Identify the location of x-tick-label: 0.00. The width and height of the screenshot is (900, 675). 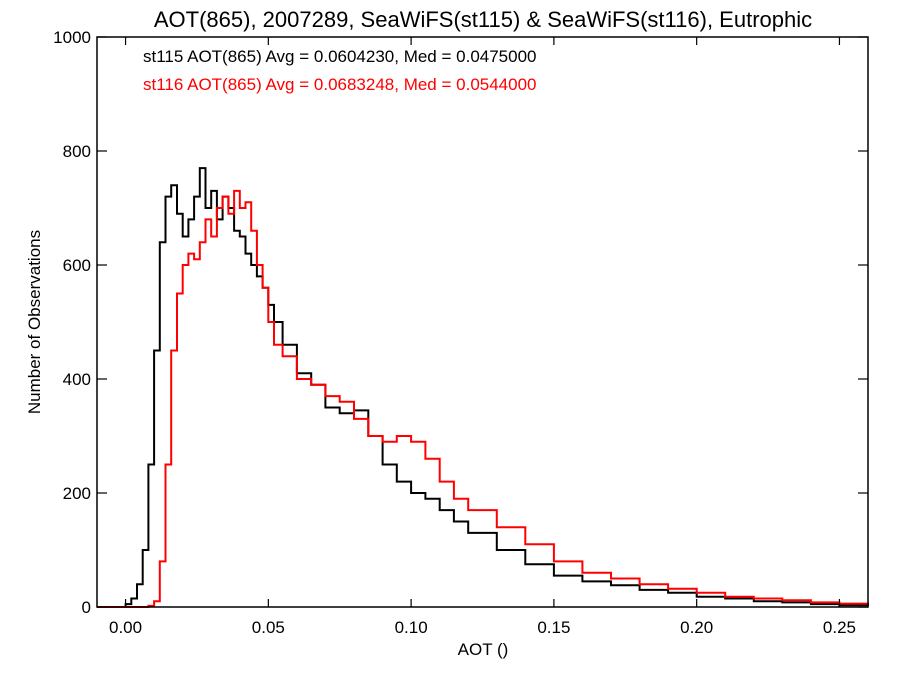
(125, 627).